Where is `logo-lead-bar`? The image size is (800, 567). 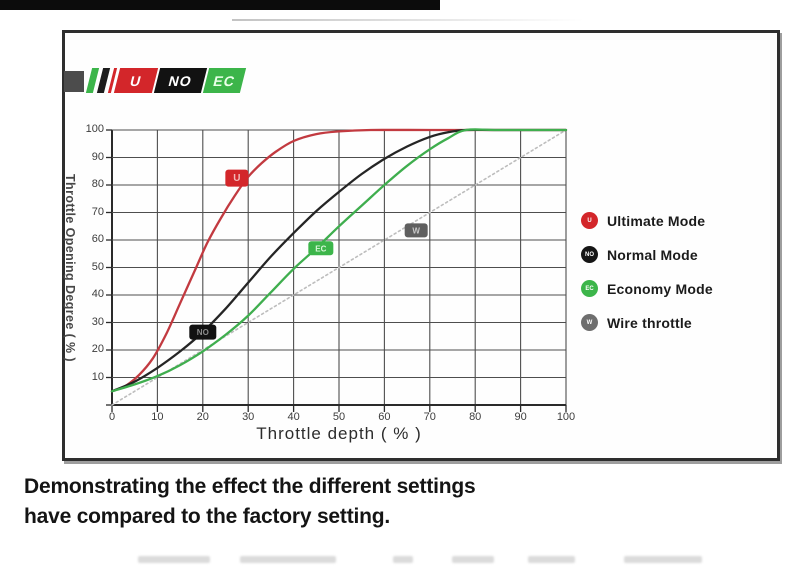
logo-lead-bar is located at coordinates (74, 81).